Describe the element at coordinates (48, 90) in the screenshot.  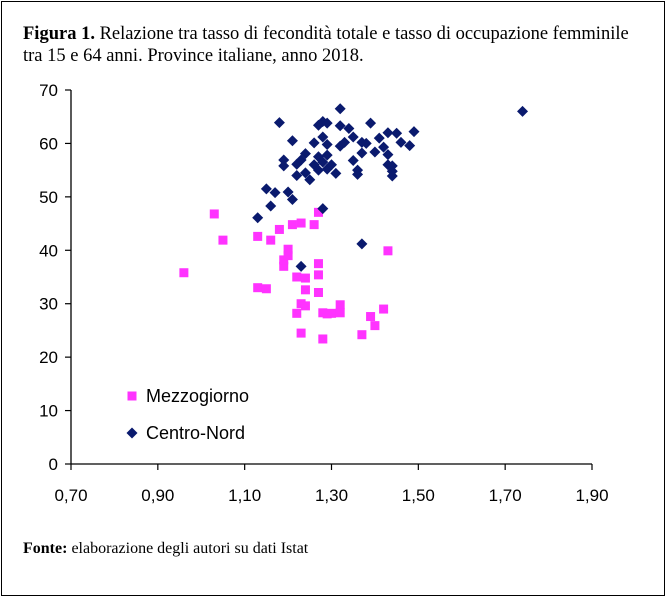
I see `y-tick-label: 70` at that location.